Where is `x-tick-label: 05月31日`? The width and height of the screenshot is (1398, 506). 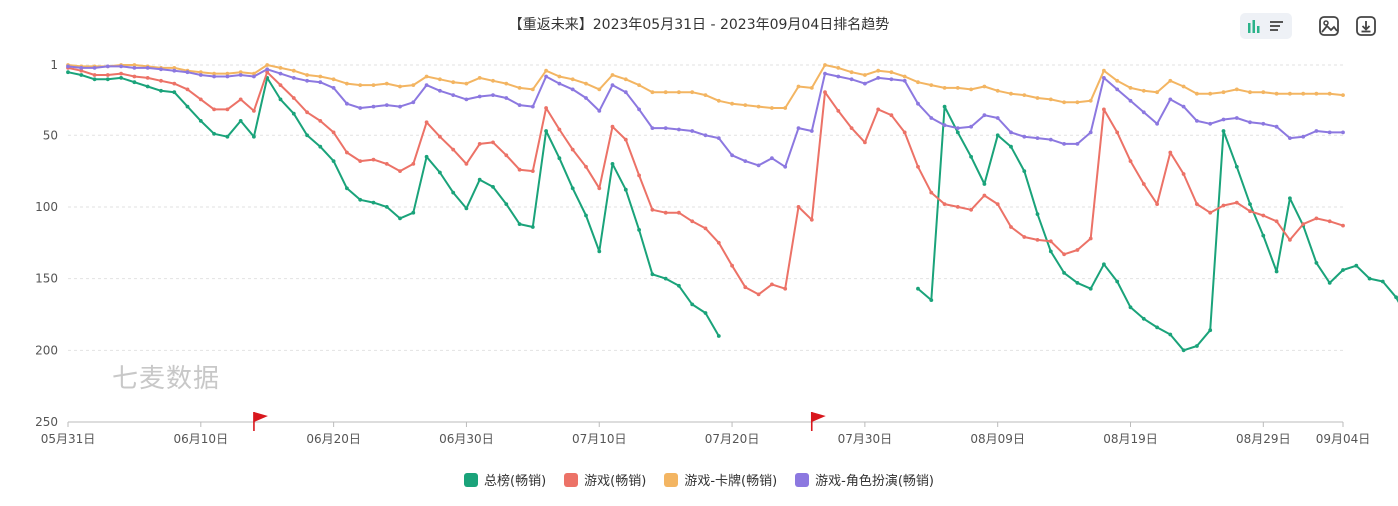
x-tick-label: 05月31日 is located at coordinates (68, 439).